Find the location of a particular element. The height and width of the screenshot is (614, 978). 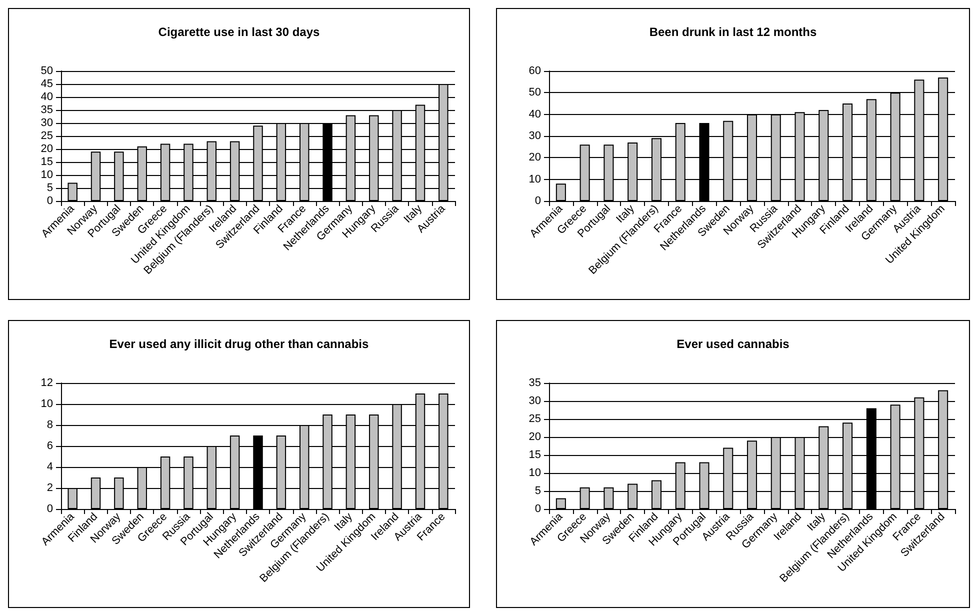

chart-title: Ever used cannabis is located at coordinates (733, 344).